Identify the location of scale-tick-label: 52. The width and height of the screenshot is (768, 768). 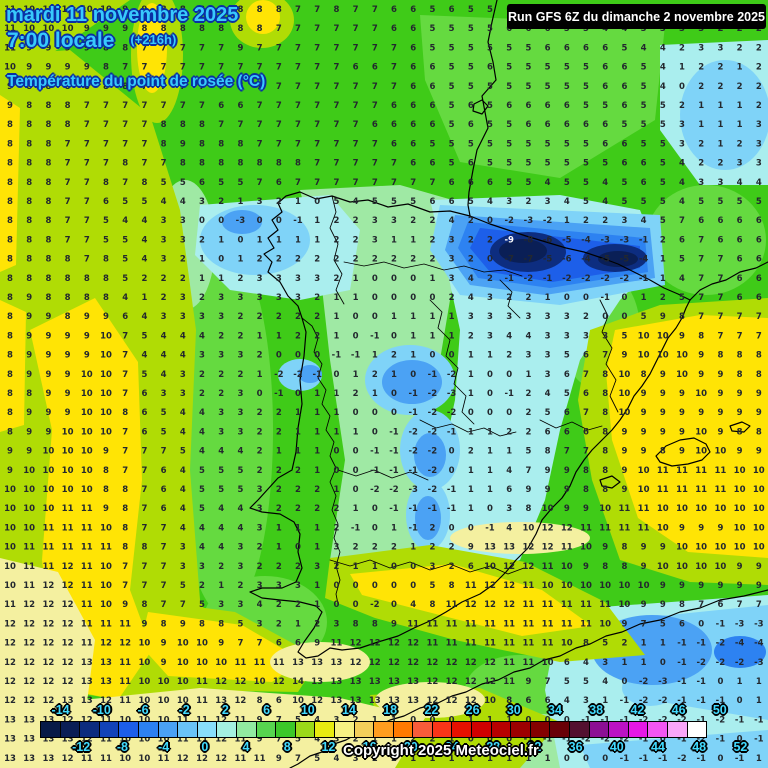
(740, 747).